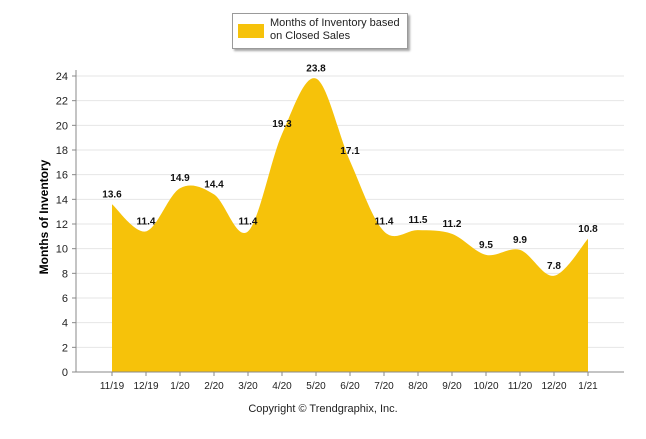  What do you see at coordinates (62, 151) in the screenshot?
I see `y-tick-label: 18` at bounding box center [62, 151].